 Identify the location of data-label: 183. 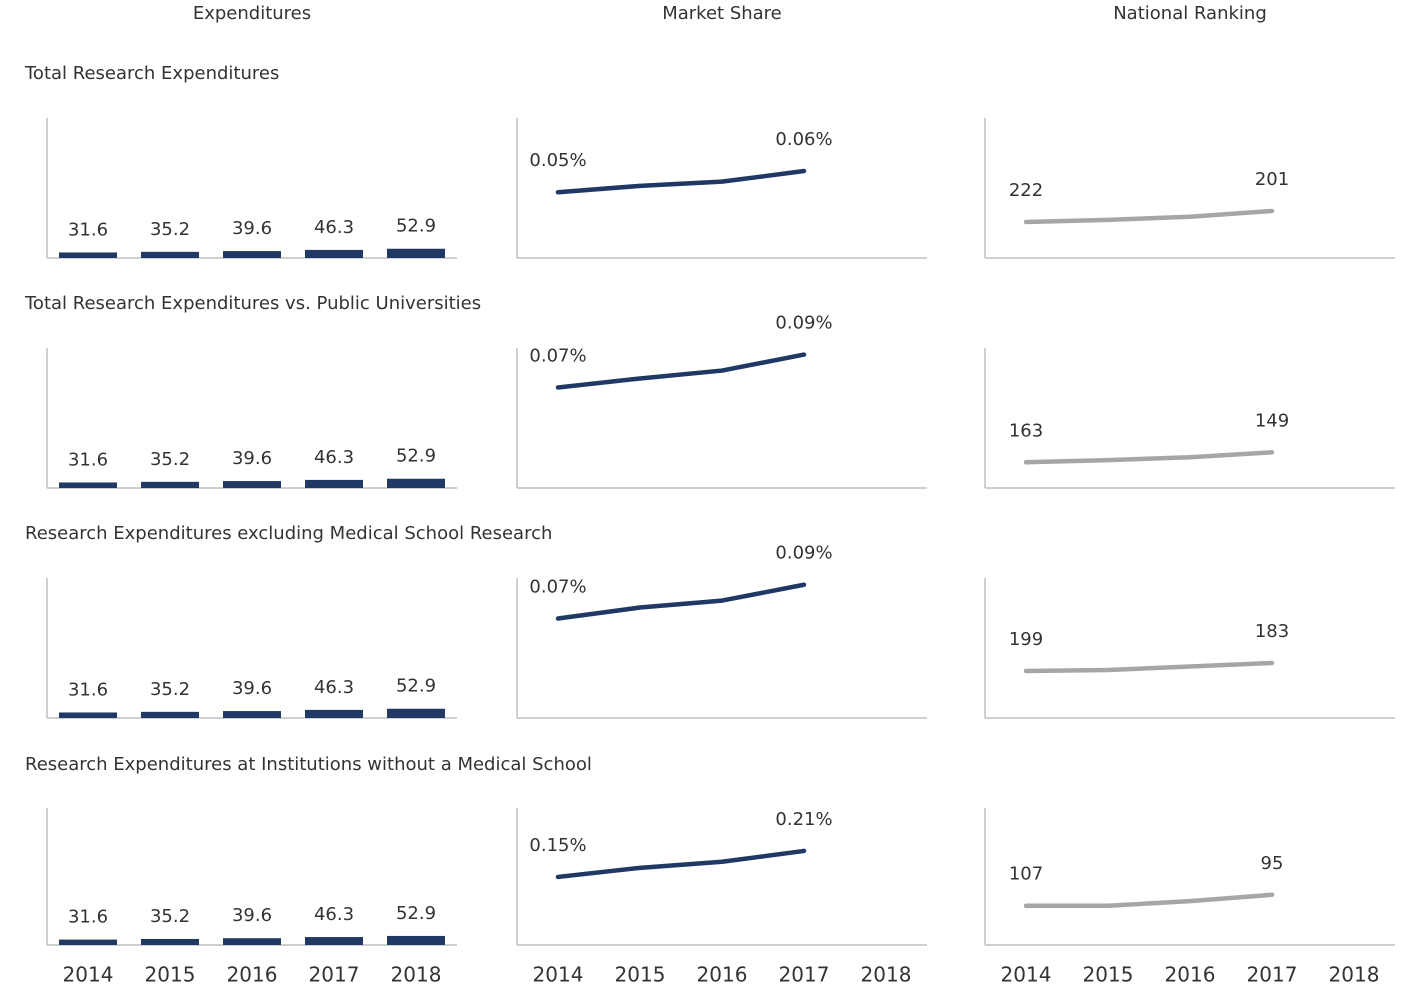
(1272, 631).